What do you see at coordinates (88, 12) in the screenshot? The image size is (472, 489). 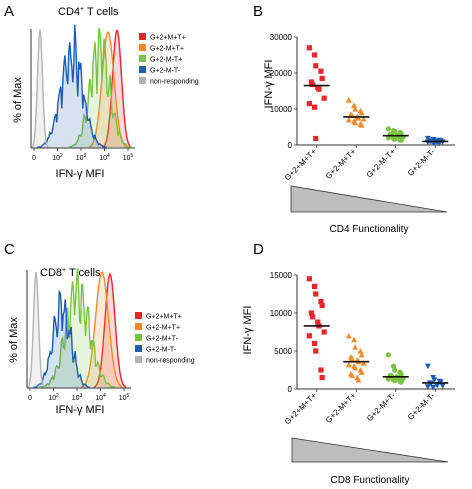 I see `panel-a-title: CD4+ T cells` at bounding box center [88, 12].